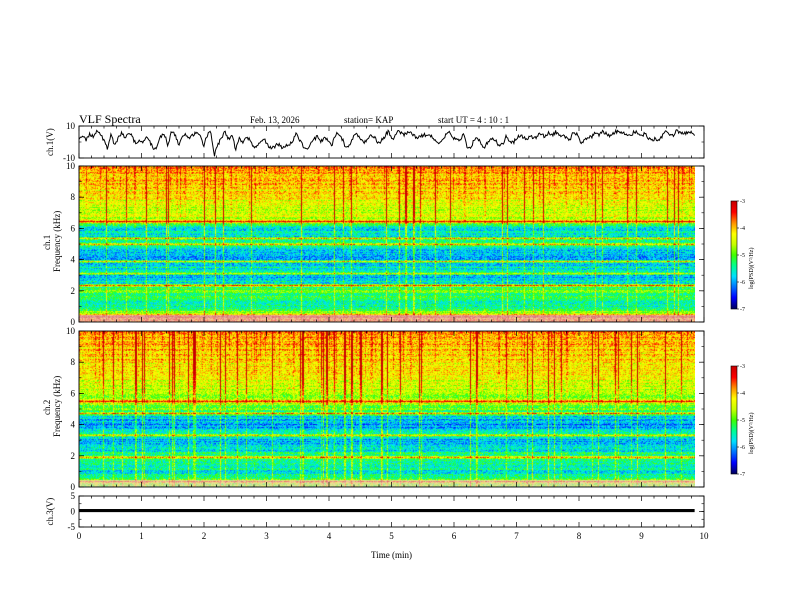 This screenshot has height=612, width=792. What do you see at coordinates (73, 487) in the screenshot?
I see `ch2-spectrogram-panel-y-tick-label: 0` at bounding box center [73, 487].